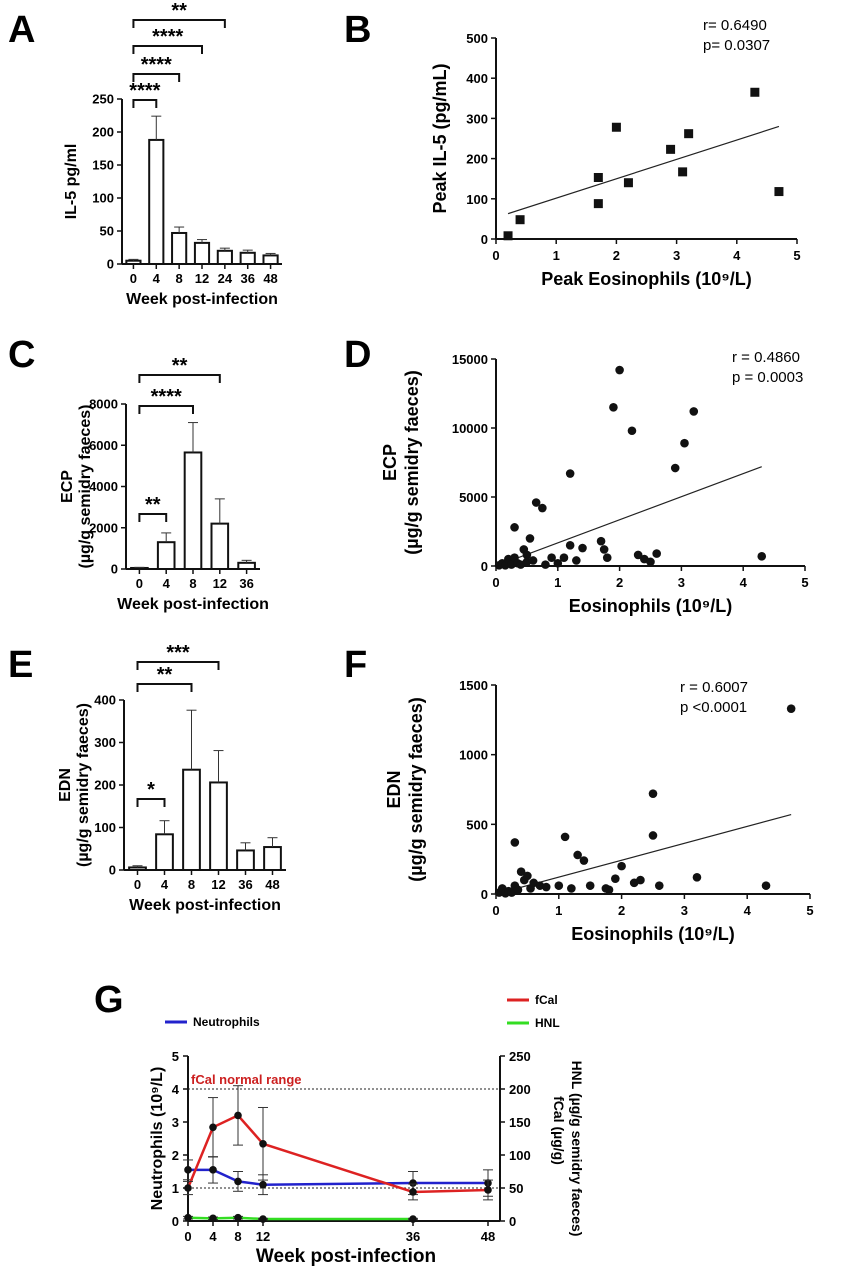  What do you see at coordinates (676, 255) in the screenshot?
I see `x-tick-label-B: 3` at bounding box center [676, 255].